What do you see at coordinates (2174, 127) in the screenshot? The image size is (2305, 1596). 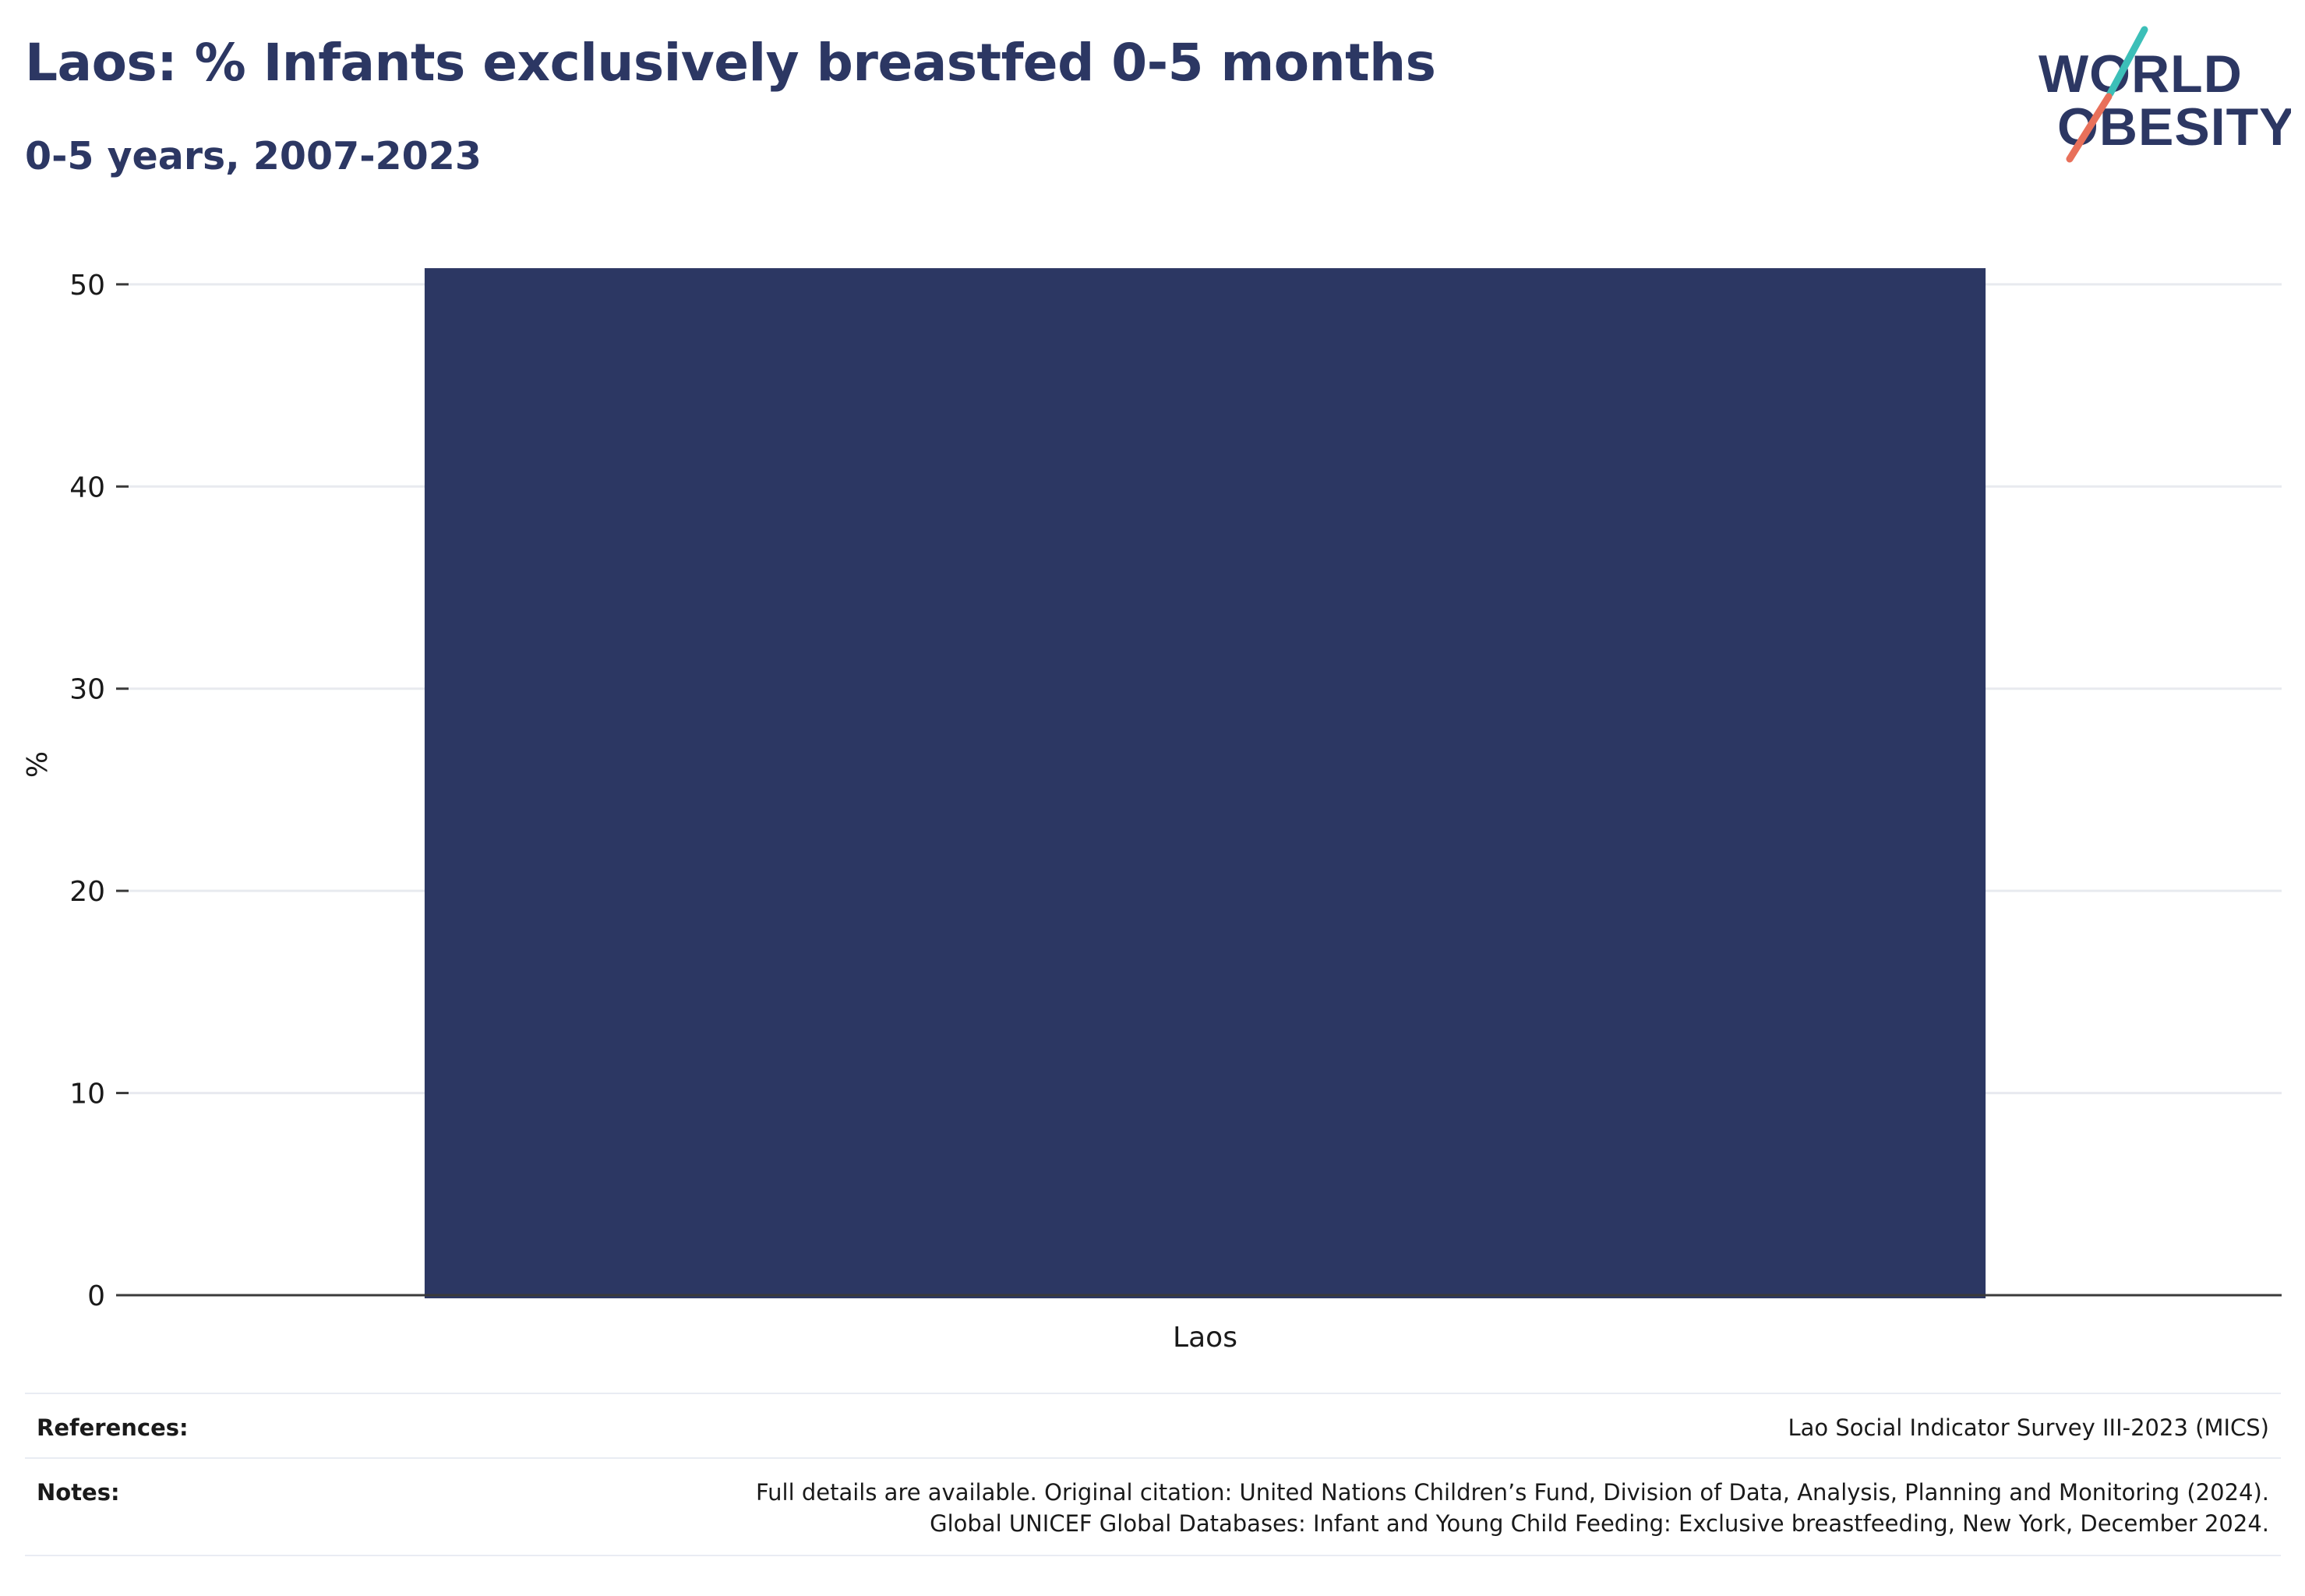 I see `logo-text-line2: OBESITY` at bounding box center [2174, 127].